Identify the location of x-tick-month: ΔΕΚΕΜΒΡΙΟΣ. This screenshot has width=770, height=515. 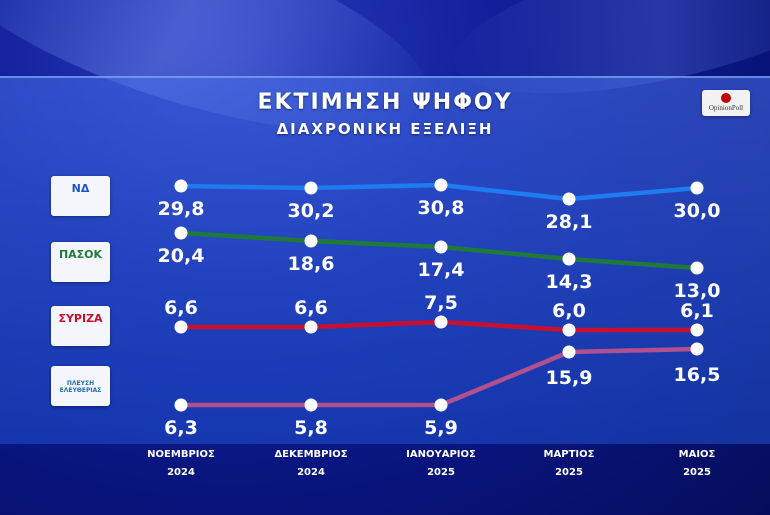
(310, 454).